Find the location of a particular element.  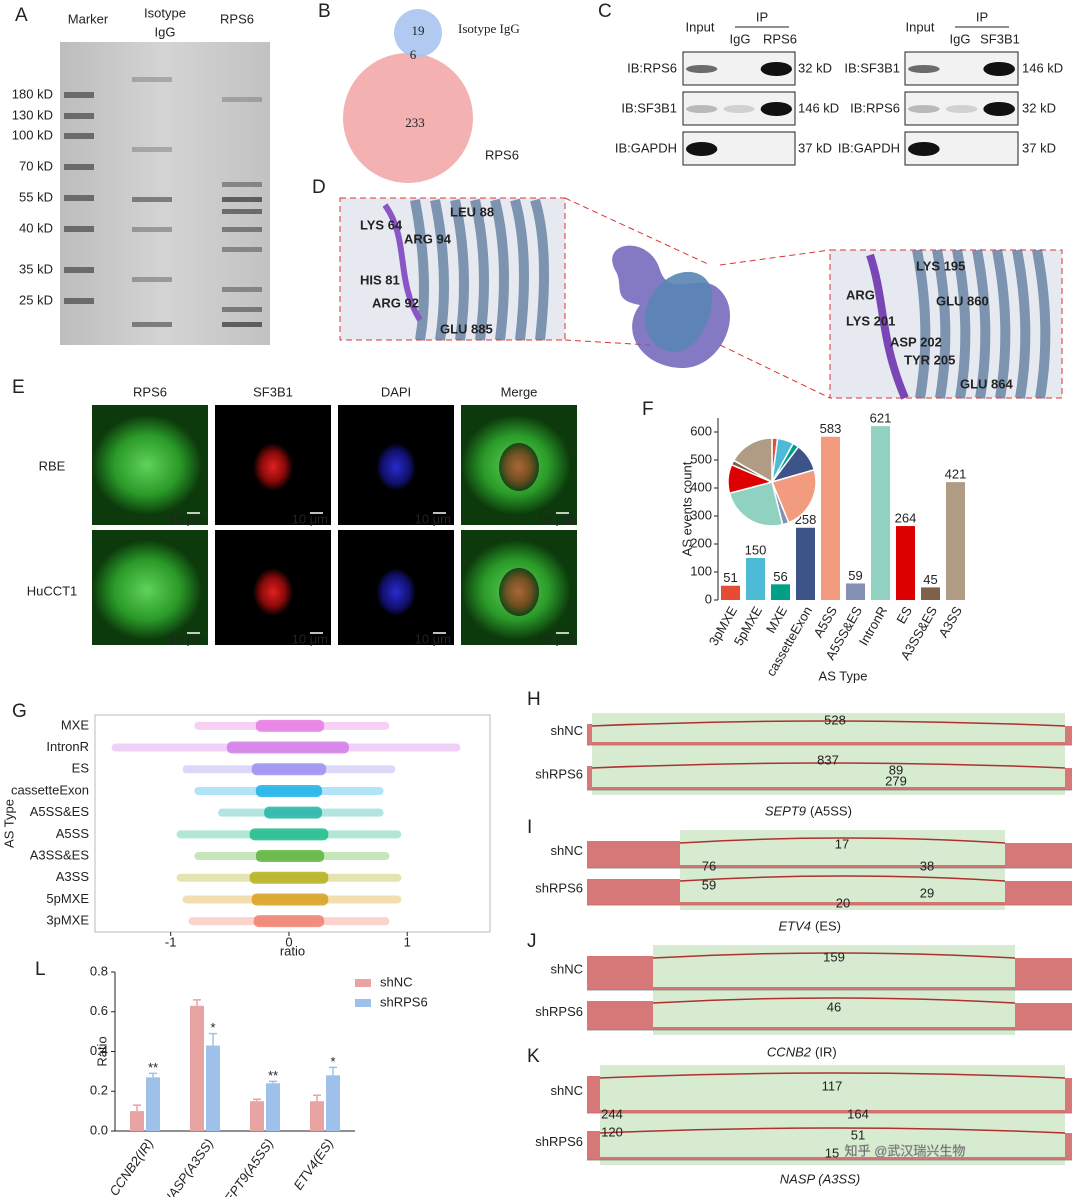

track-label: shNC is located at coordinates (566, 1090).